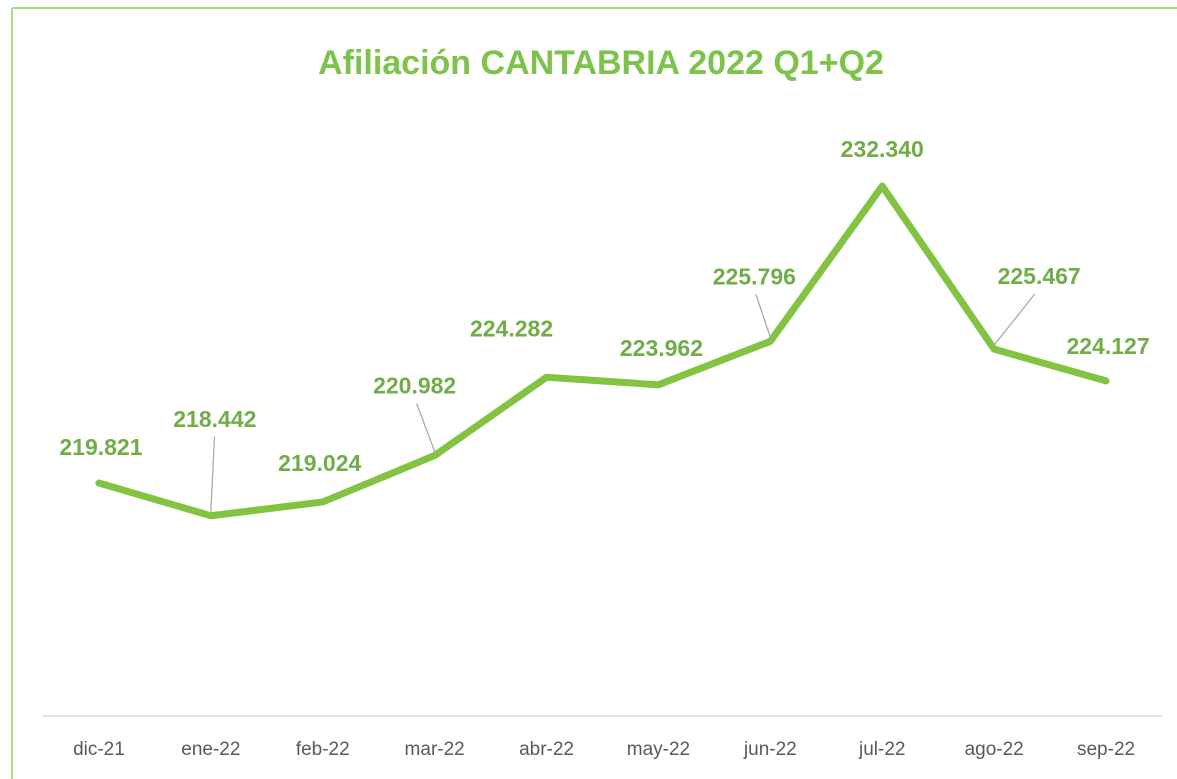 The height and width of the screenshot is (779, 1177). I want to click on data-label: 225.796, so click(754, 276).